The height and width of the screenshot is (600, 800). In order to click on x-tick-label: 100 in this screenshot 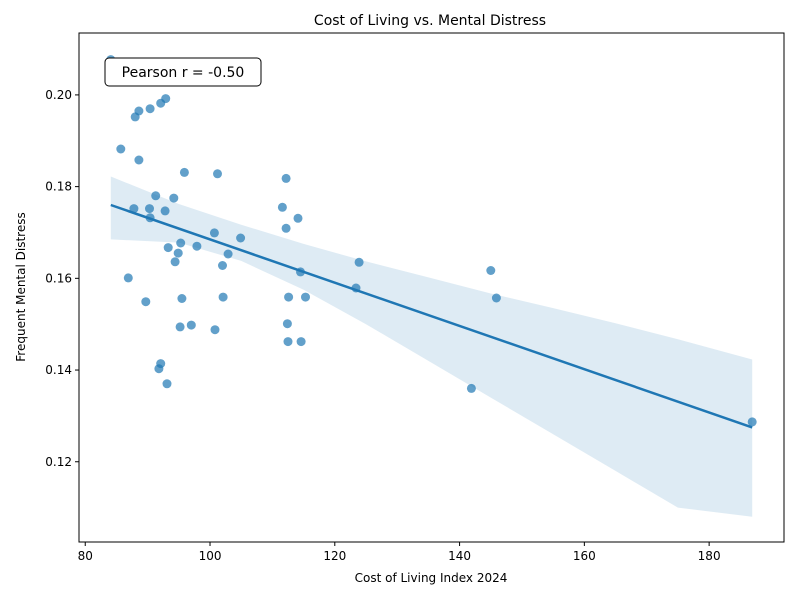, I will do `click(210, 556)`.